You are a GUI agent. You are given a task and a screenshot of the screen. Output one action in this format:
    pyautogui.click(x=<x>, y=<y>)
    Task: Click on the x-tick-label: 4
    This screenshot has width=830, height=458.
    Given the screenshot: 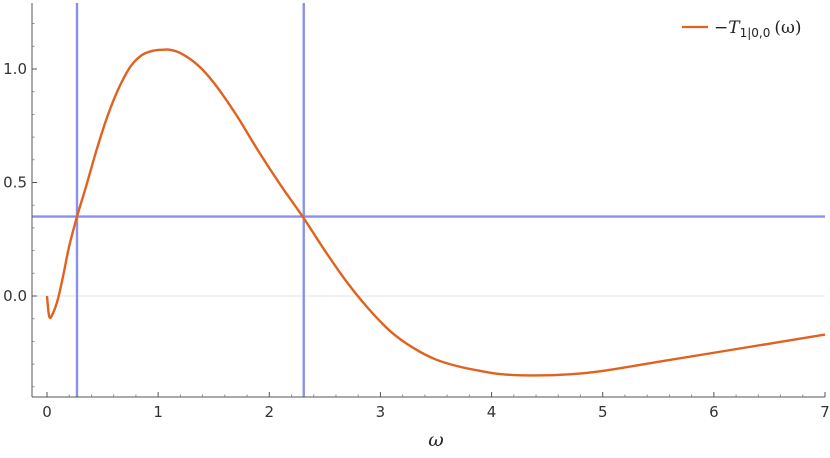 What is the action you would take?
    pyautogui.click(x=492, y=412)
    